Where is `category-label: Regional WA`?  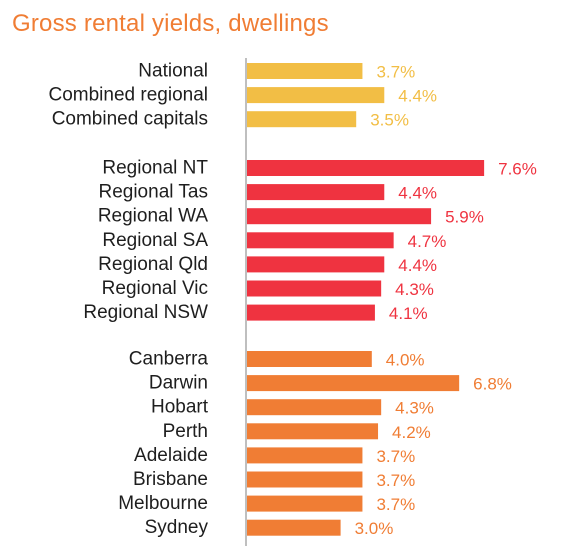 category-label: Regional WA is located at coordinates (153, 216).